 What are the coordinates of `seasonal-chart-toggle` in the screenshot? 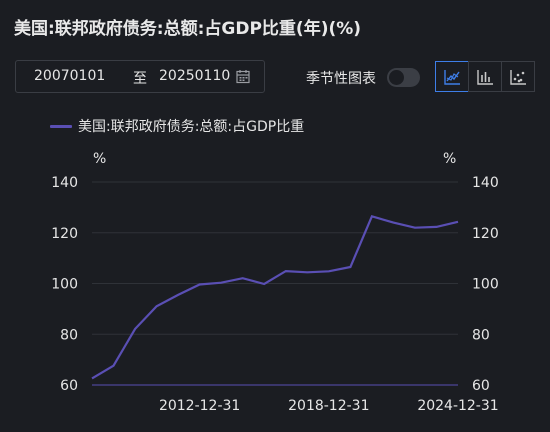 It's located at (403, 77).